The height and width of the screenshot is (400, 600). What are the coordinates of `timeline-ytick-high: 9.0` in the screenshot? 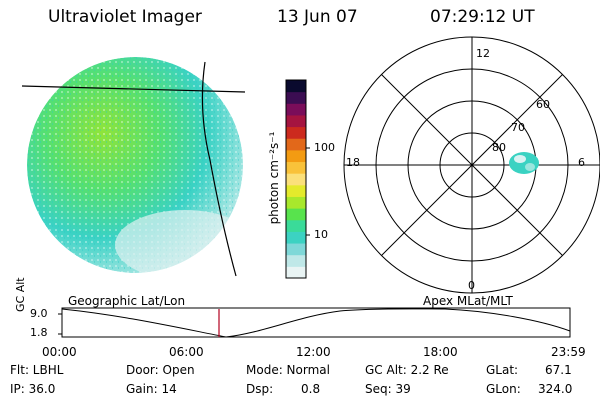 It's located at (39, 313).